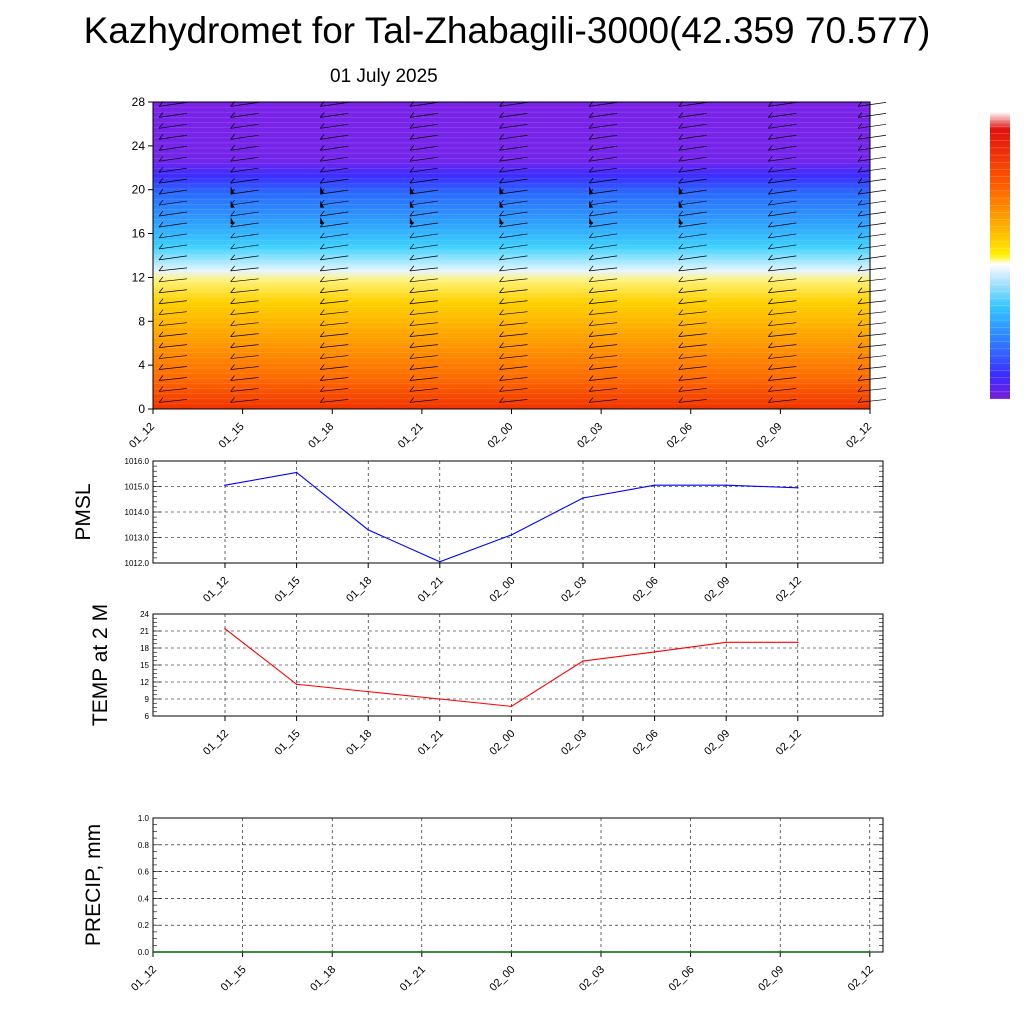 The width and height of the screenshot is (1024, 1024). What do you see at coordinates (502, 590) in the screenshot?
I see `x-tick-label: 02_00` at bounding box center [502, 590].